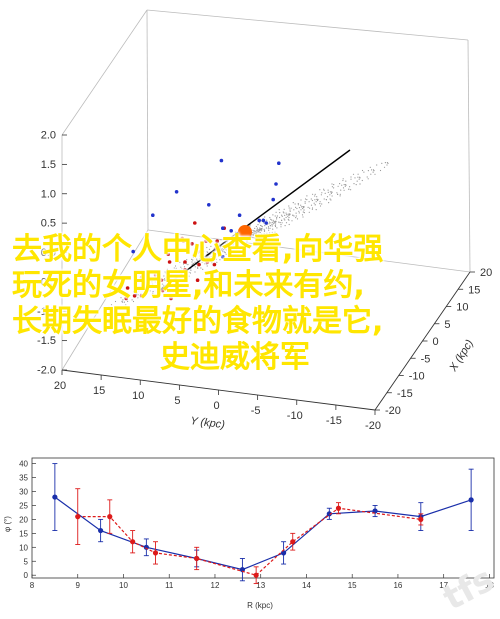 This screenshot has height=619, width=500. What do you see at coordinates (393, 411) in the screenshot?
I see `x-tick-label: -20` at bounding box center [393, 411].